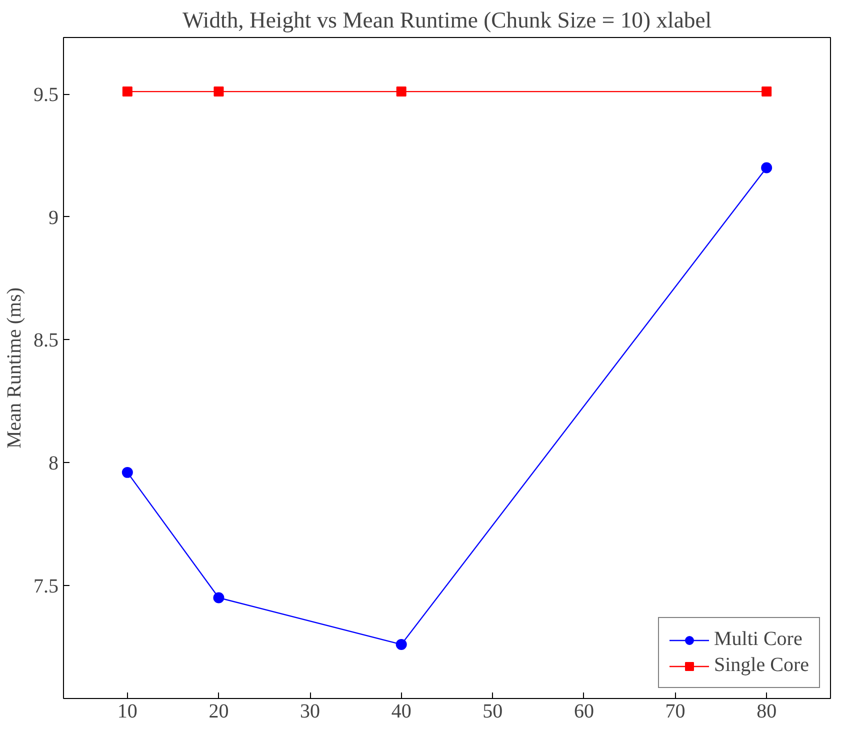 The image size is (856, 729). What do you see at coordinates (53, 217) in the screenshot?
I see `y-tick-label: 9` at bounding box center [53, 217].